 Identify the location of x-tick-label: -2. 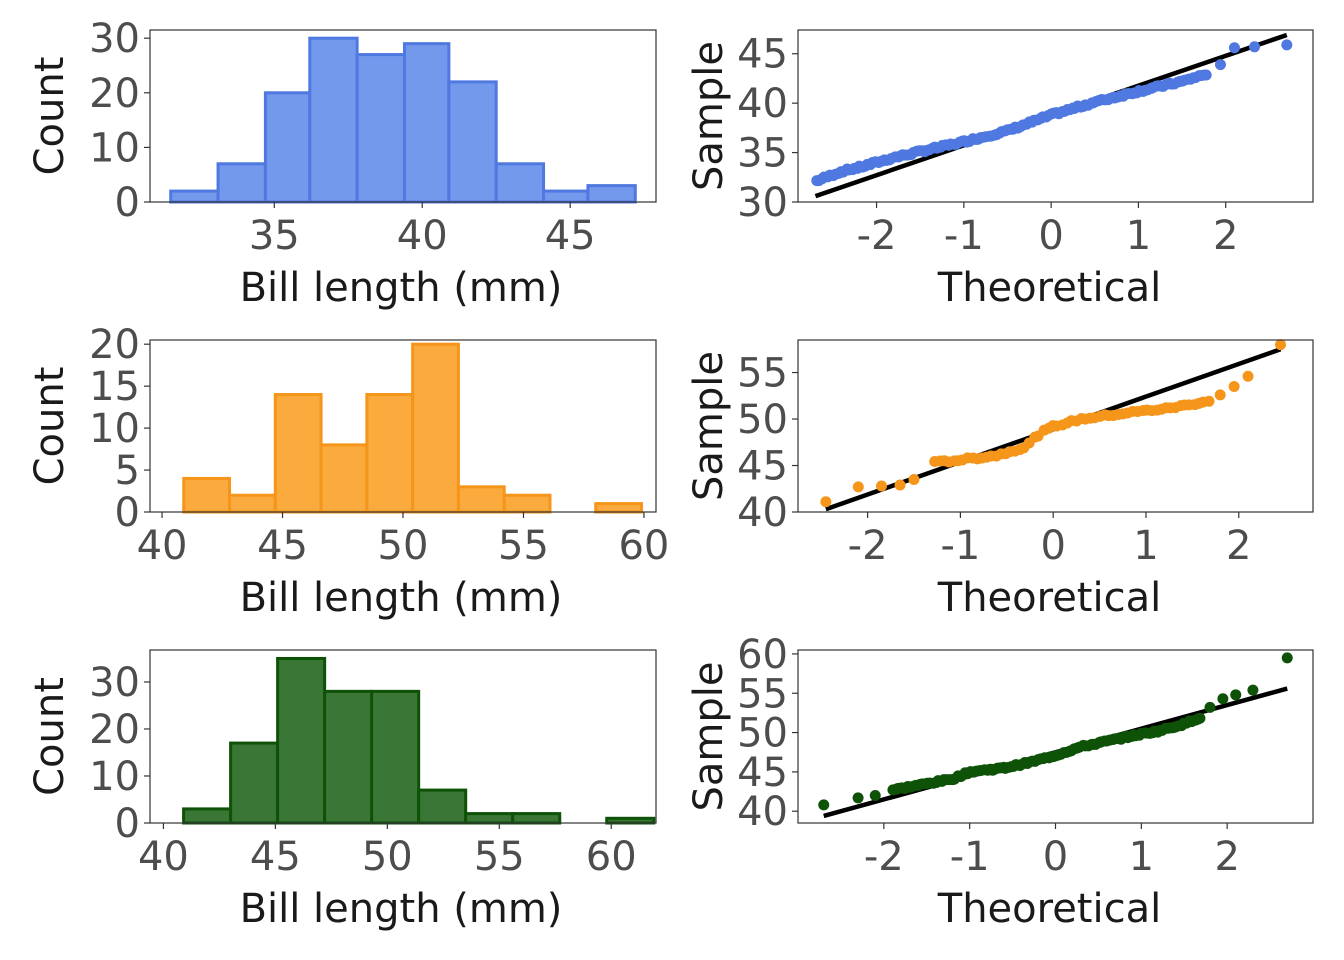
(868, 546).